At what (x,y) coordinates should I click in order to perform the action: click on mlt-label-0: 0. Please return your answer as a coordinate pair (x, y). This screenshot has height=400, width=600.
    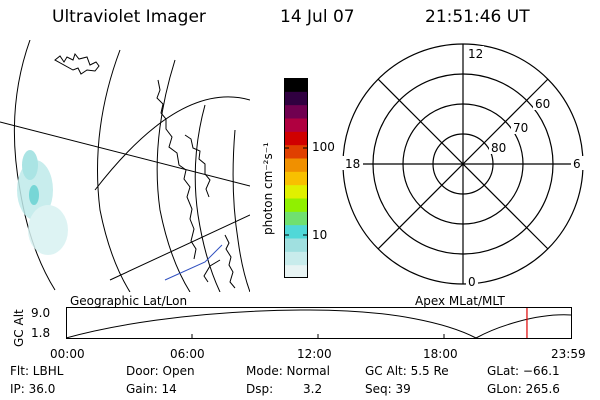
    Looking at the image, I should click on (472, 282).